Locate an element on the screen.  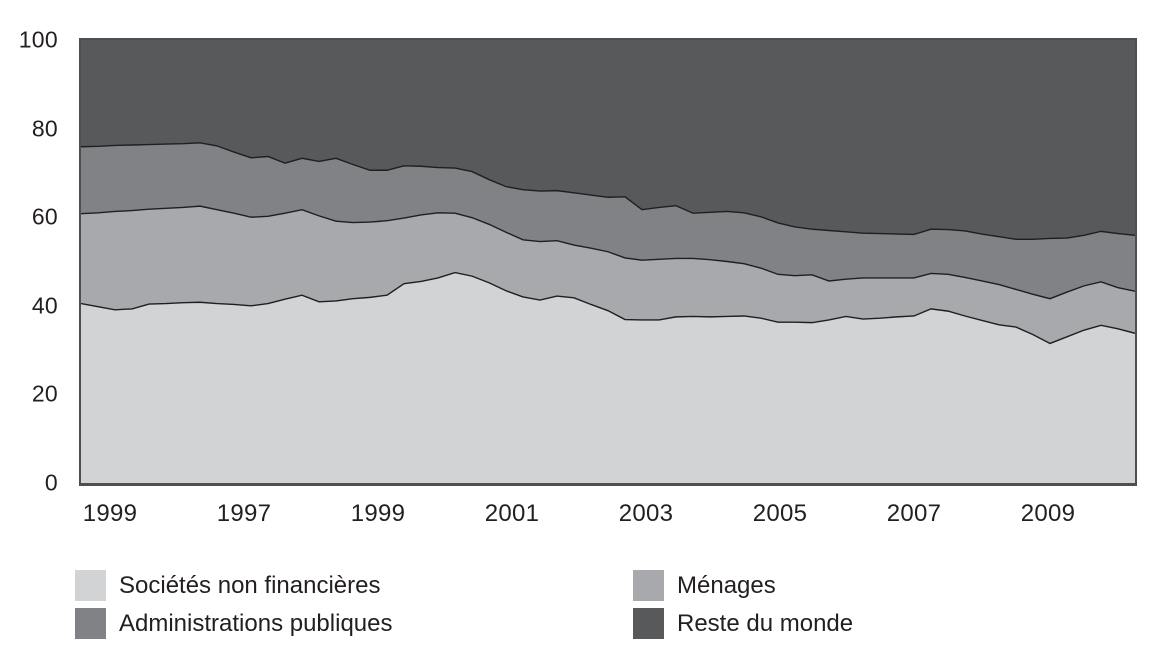
legend-label-administrations-publiques: Administrations publiques is located at coordinates (256, 623).